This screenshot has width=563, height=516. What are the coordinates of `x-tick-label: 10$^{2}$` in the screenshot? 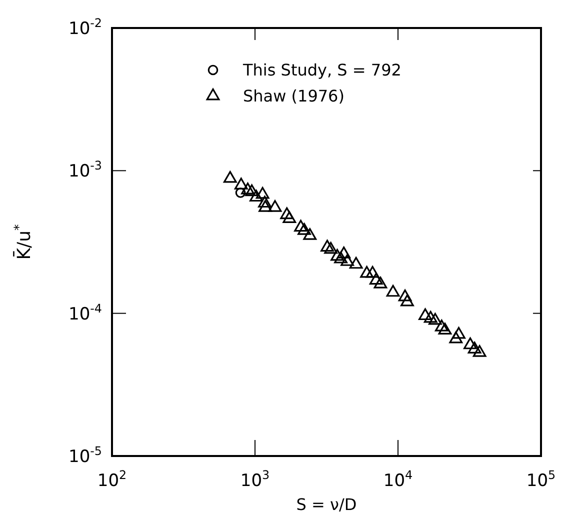 It's located at (112, 479).